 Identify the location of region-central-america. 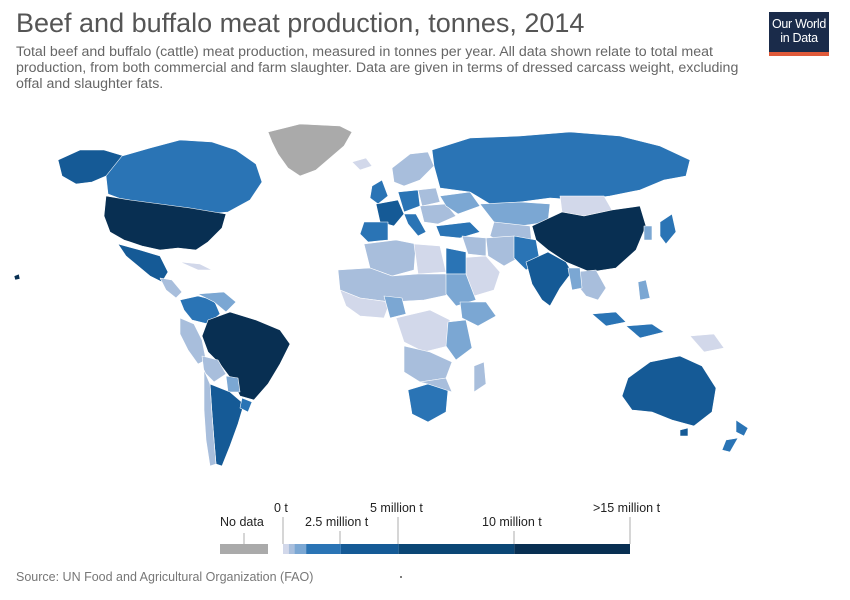
(171, 288).